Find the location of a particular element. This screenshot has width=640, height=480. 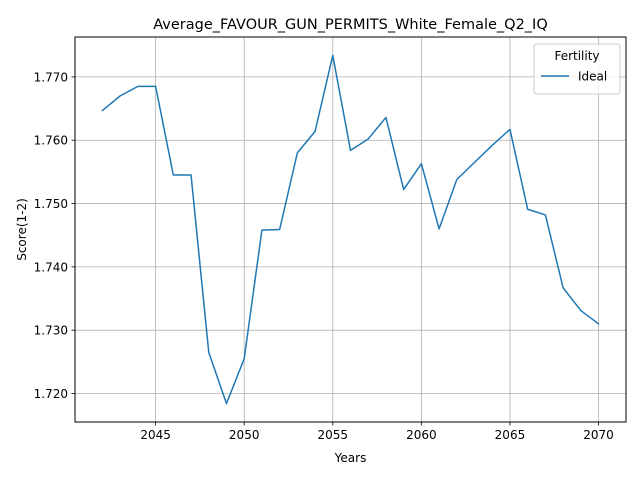

y-tick-label: 1.760 is located at coordinates (51, 141).